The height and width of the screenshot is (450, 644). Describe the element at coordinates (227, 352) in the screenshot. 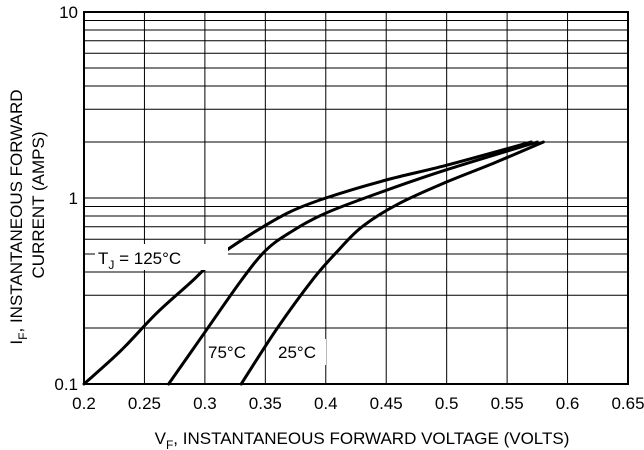

I see `annotation-75c: 75°C` at that location.